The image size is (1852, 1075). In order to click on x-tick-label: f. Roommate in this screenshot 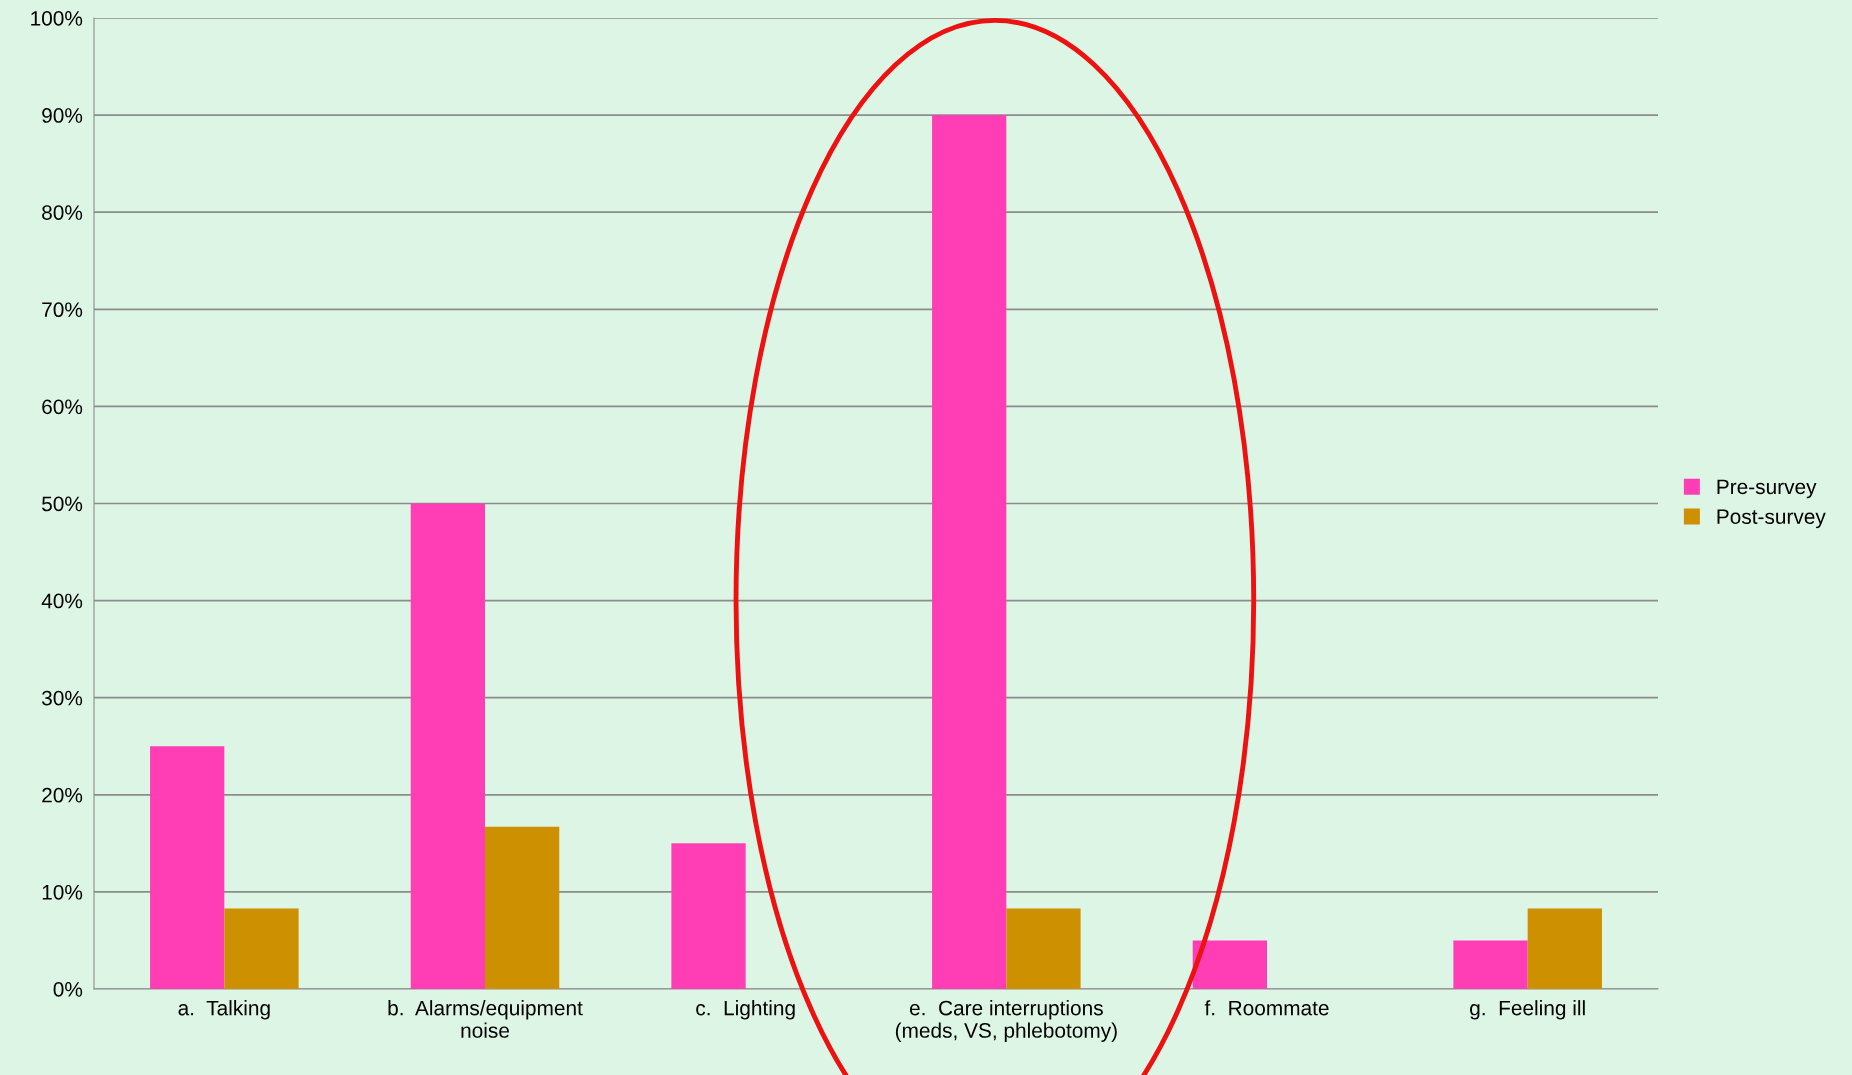, I will do `click(1266, 1008)`.